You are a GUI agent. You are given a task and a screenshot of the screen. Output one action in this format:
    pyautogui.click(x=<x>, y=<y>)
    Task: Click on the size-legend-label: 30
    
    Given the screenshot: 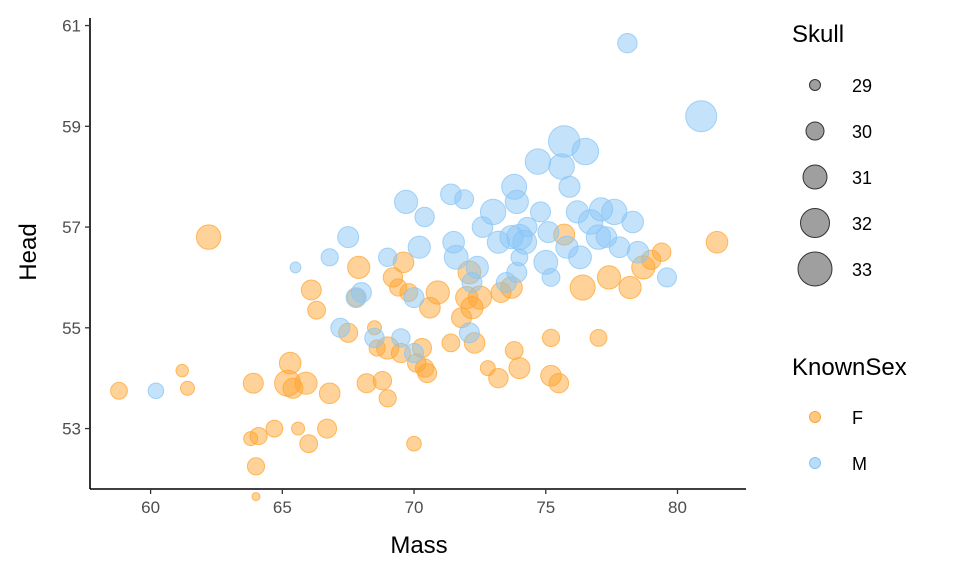 What is the action you would take?
    pyautogui.click(x=862, y=132)
    